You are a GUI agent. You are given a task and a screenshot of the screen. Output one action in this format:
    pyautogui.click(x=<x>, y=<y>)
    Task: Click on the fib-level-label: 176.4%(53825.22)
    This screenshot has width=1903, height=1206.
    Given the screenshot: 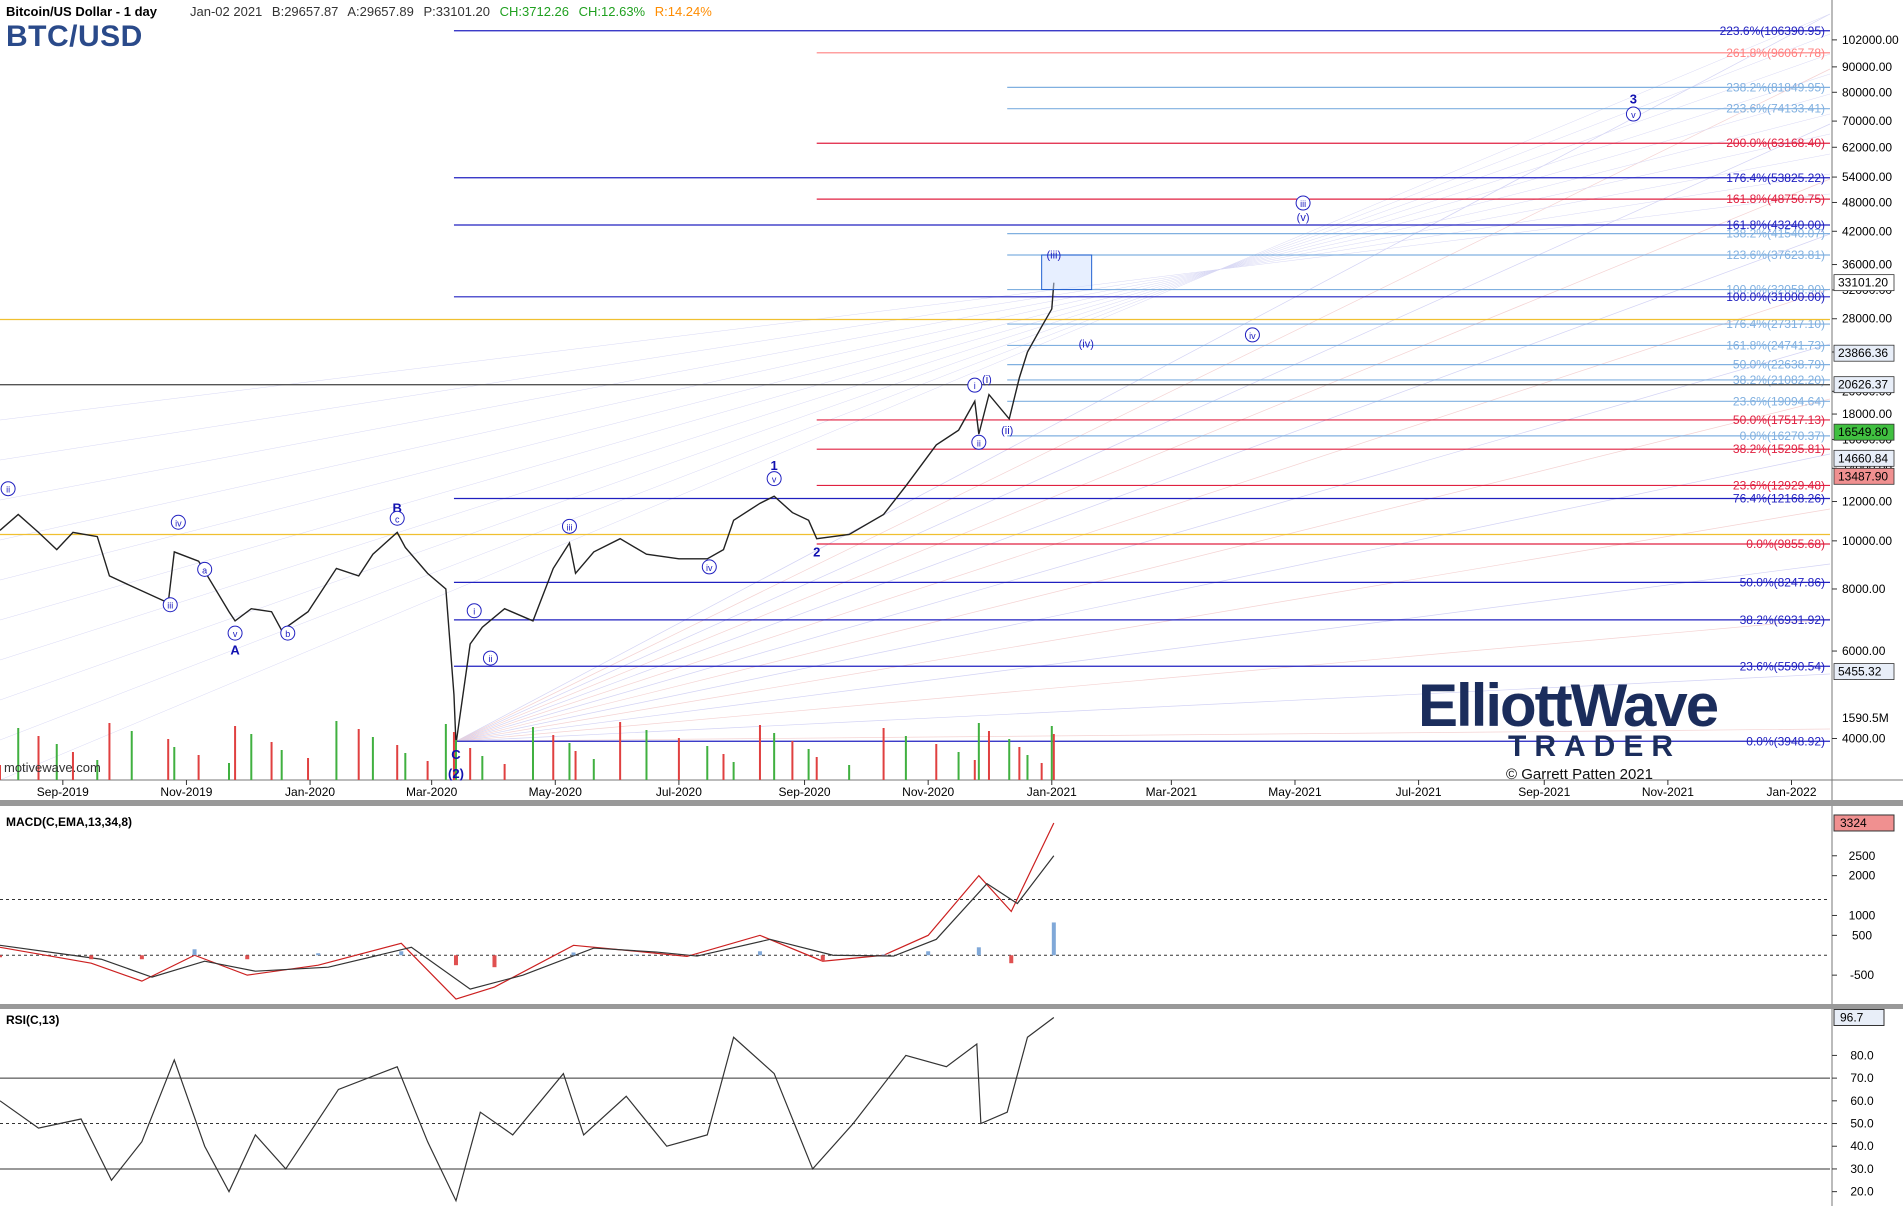 What is the action you would take?
    pyautogui.click(x=1775, y=178)
    